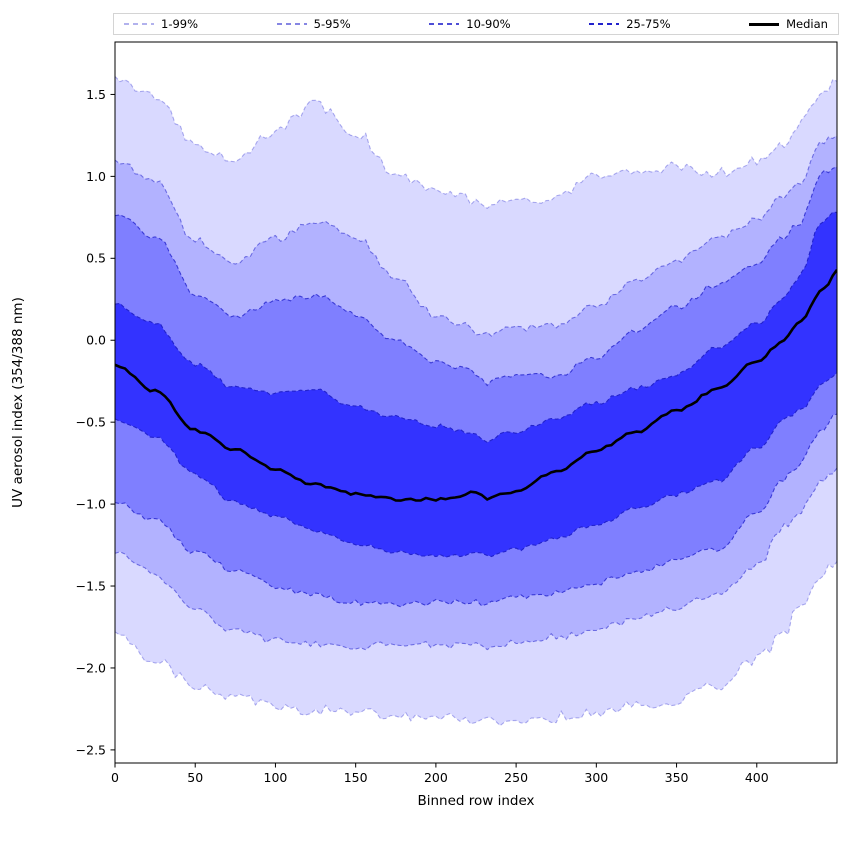 The width and height of the screenshot is (850, 850). Describe the element at coordinates (91, 422) in the screenshot. I see `y-tick-label: −0.5` at that location.